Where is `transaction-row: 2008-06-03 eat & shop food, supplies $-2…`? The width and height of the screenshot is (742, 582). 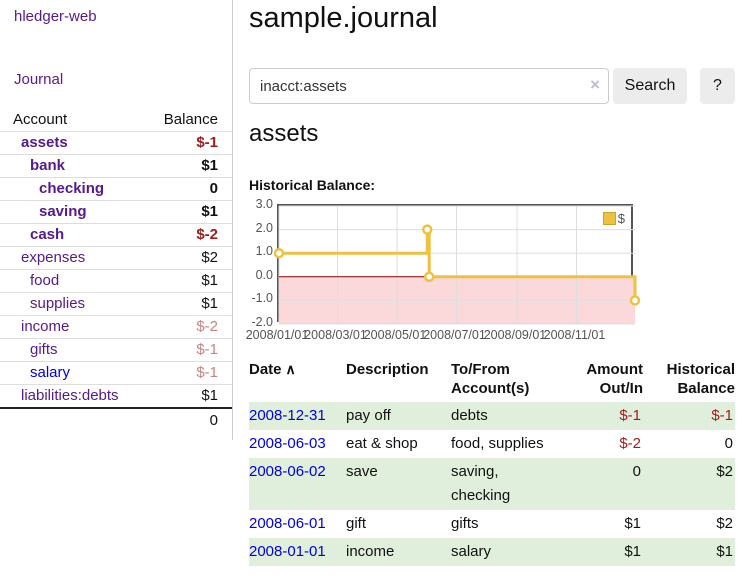
transaction-row: 2008-06-03 eat & shop food, supplies $-2… is located at coordinates (492, 444).